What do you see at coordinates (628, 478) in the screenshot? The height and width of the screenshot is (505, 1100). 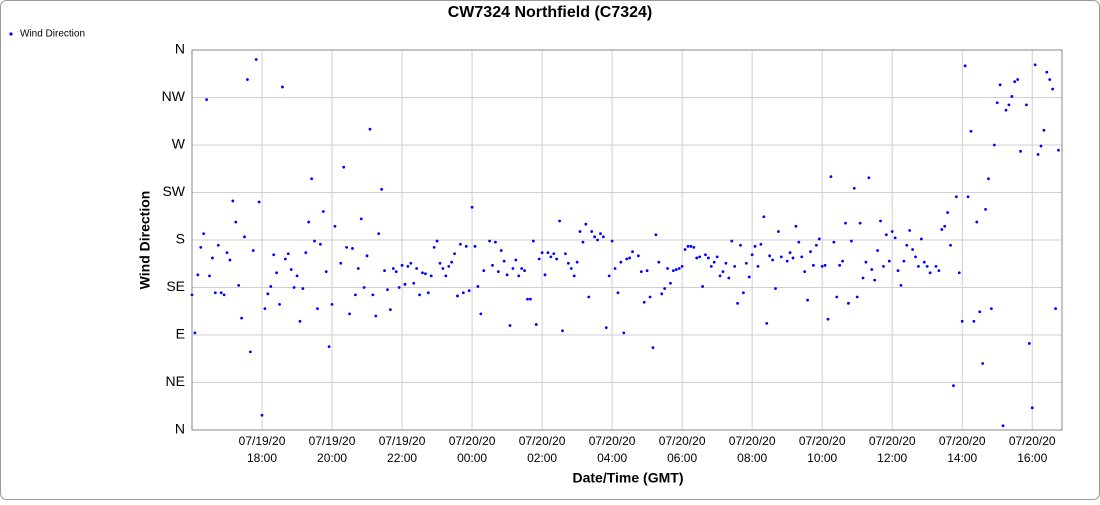 I see `x-axis-title: Date/Time (GMT)` at bounding box center [628, 478].